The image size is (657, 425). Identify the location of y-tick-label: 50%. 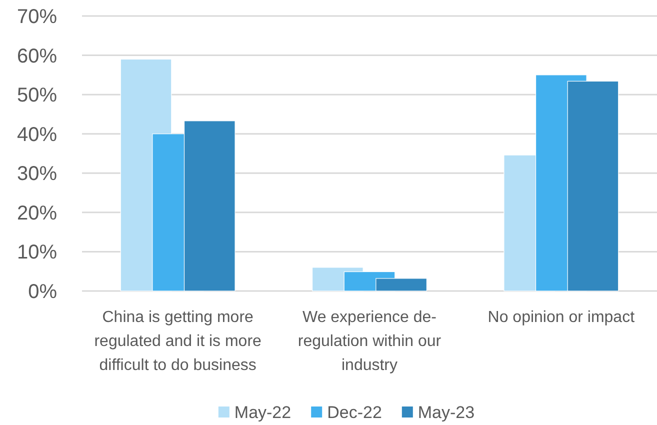
(37, 95).